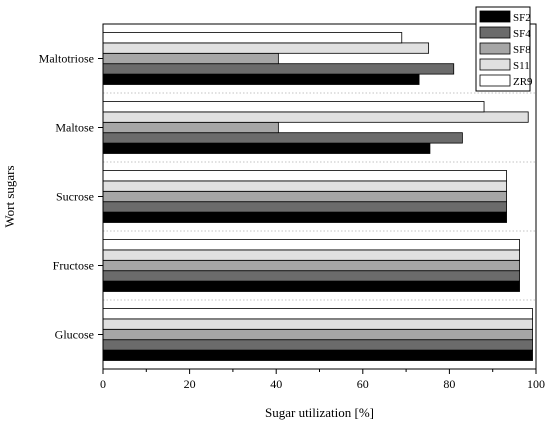 The height and width of the screenshot is (430, 550). Describe the element at coordinates (304, 207) in the screenshot. I see `bar-sucrose-sf4` at that location.